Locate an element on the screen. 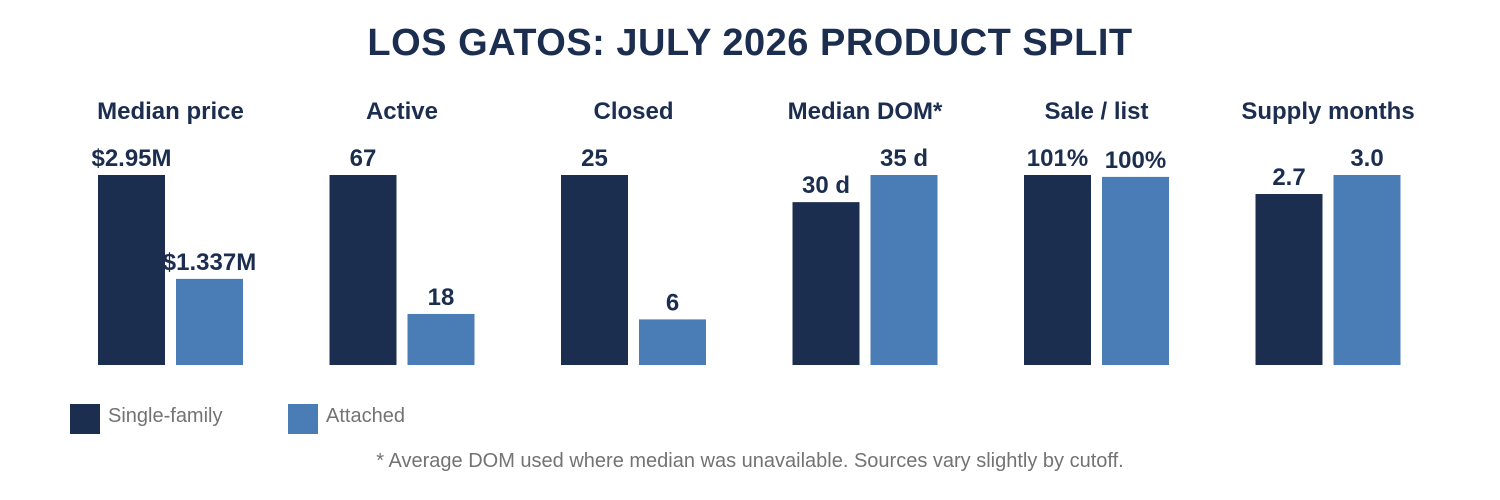 The width and height of the screenshot is (1500, 500). bar-median-price-single-family is located at coordinates (131, 270).